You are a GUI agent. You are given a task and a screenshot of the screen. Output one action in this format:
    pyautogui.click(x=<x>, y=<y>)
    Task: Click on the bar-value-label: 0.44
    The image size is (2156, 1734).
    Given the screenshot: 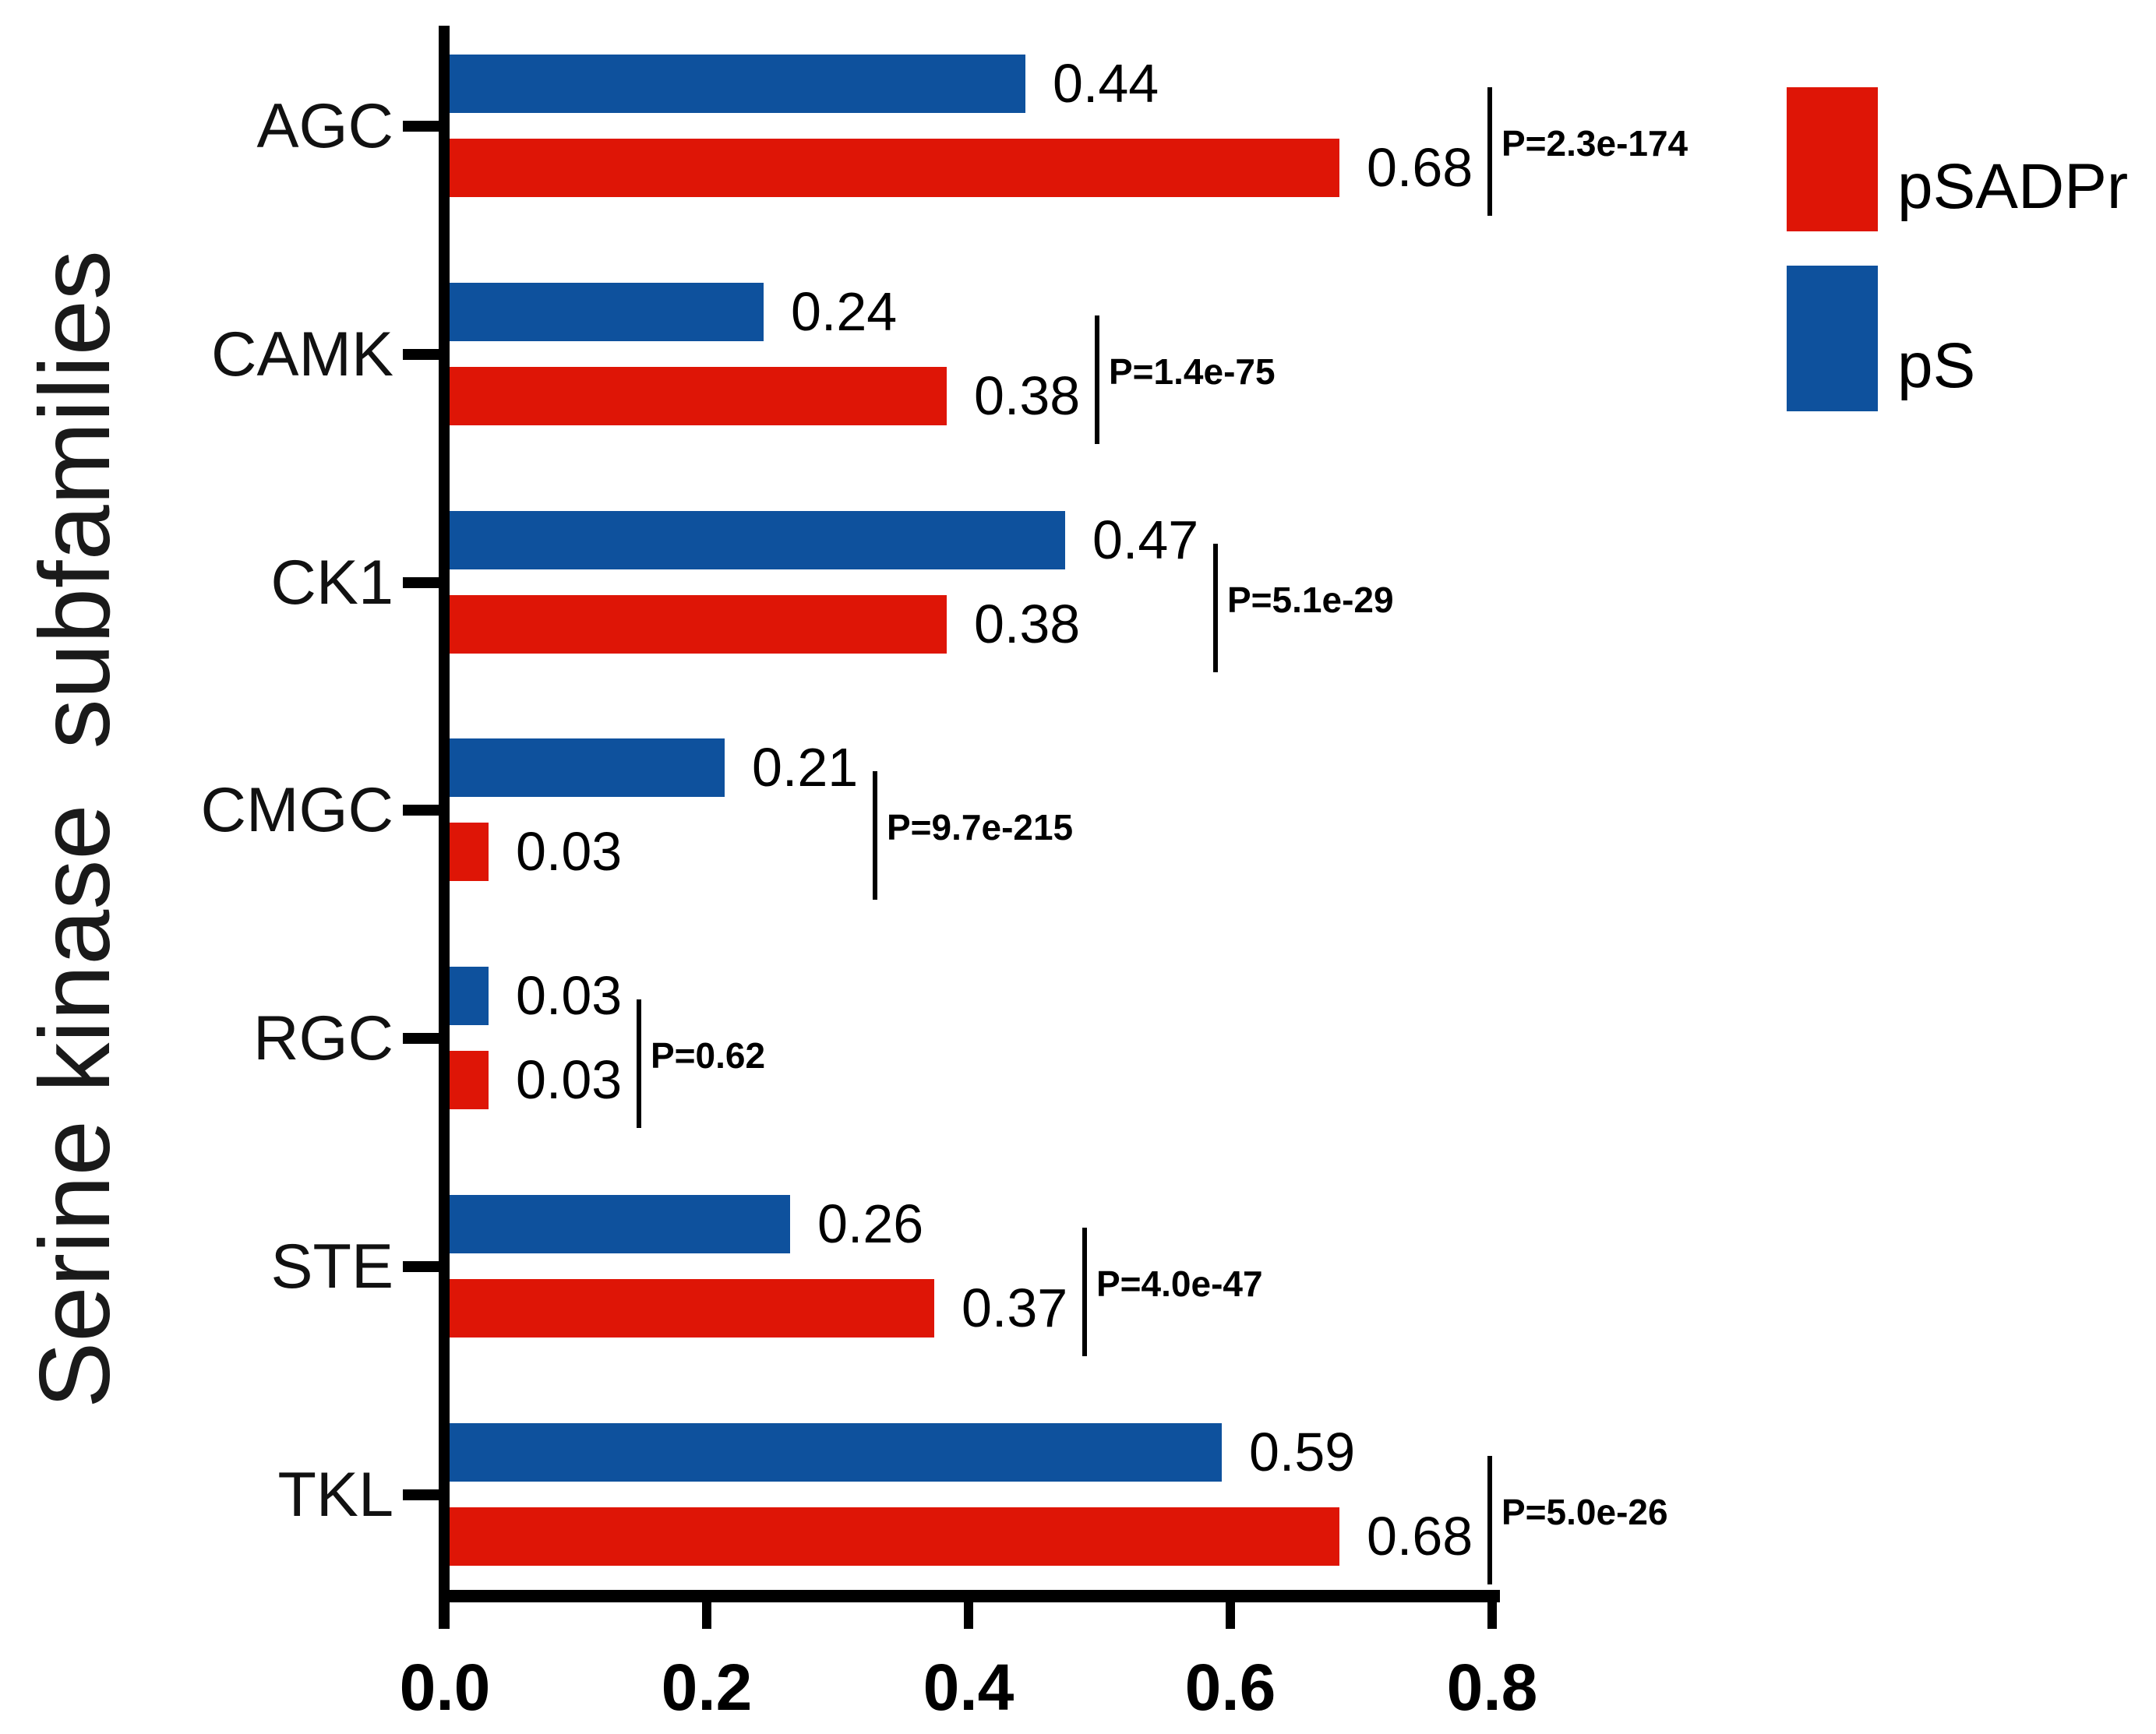 What is the action you would take?
    pyautogui.click(x=1106, y=83)
    